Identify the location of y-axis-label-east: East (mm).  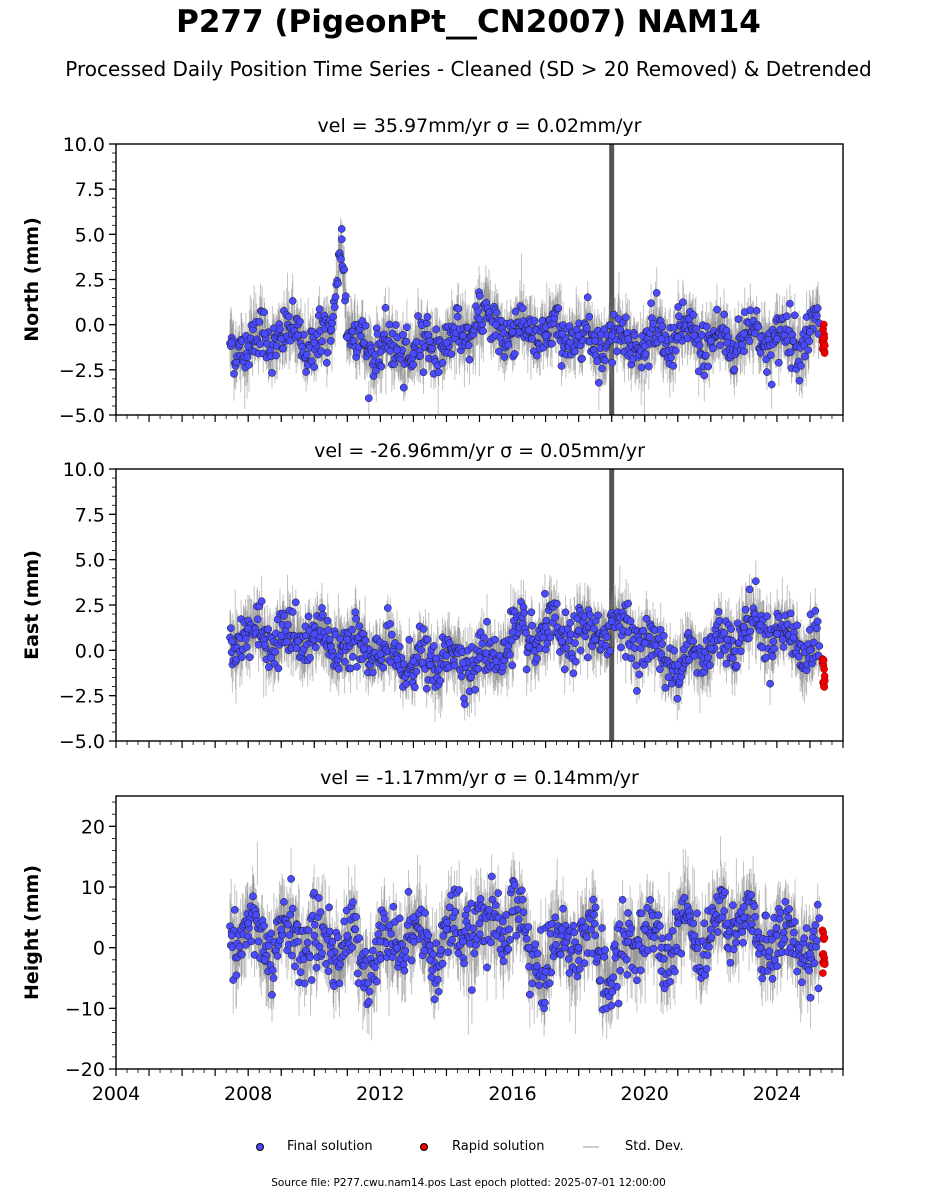
(32, 605).